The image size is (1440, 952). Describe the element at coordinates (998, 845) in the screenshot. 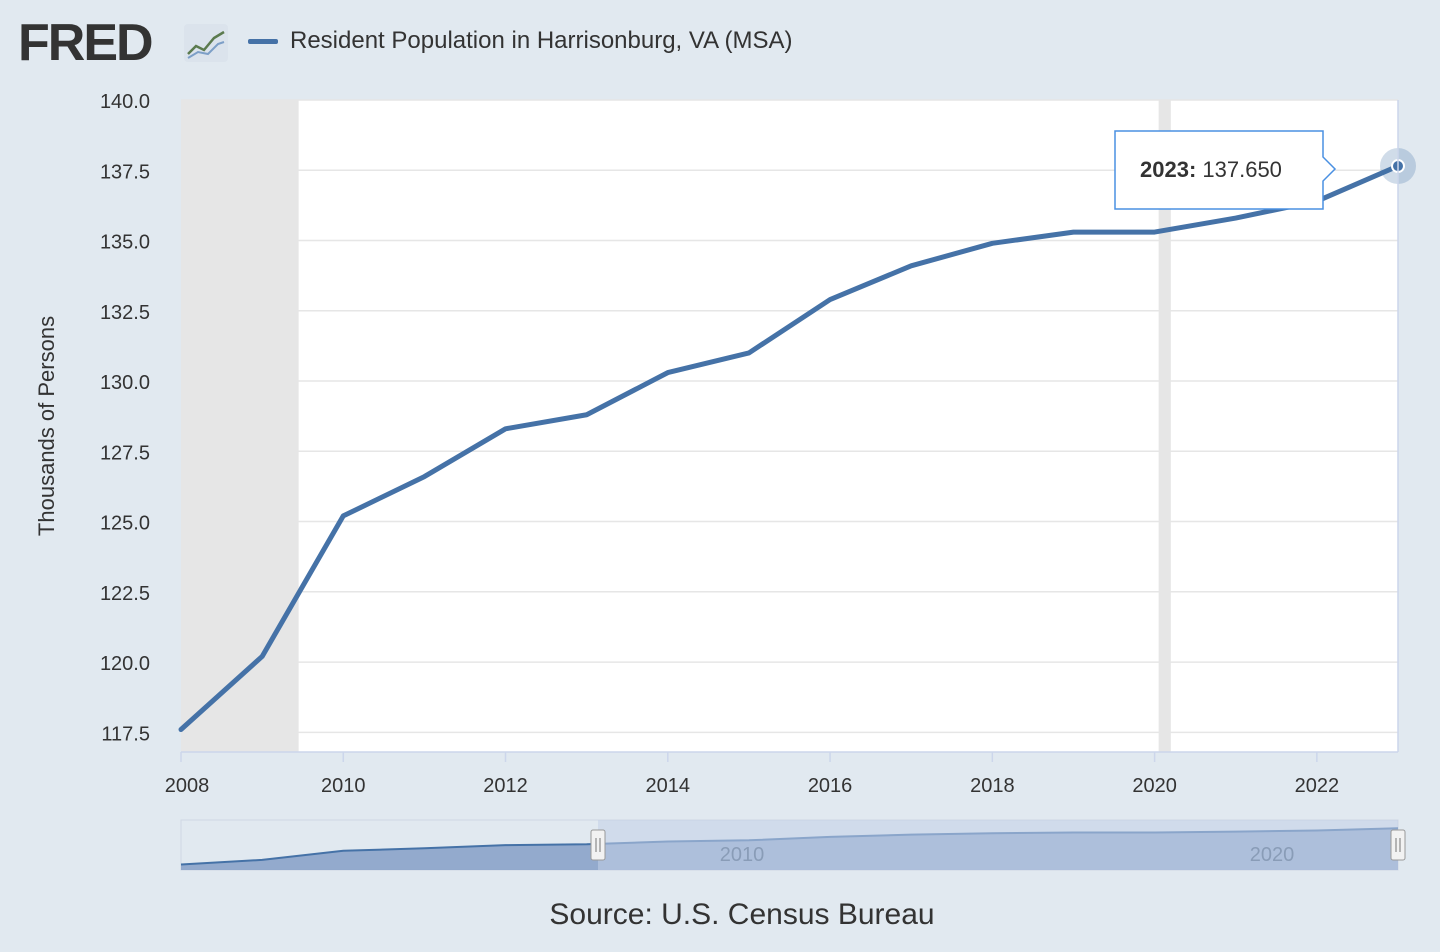

I see `navigator-selection` at that location.